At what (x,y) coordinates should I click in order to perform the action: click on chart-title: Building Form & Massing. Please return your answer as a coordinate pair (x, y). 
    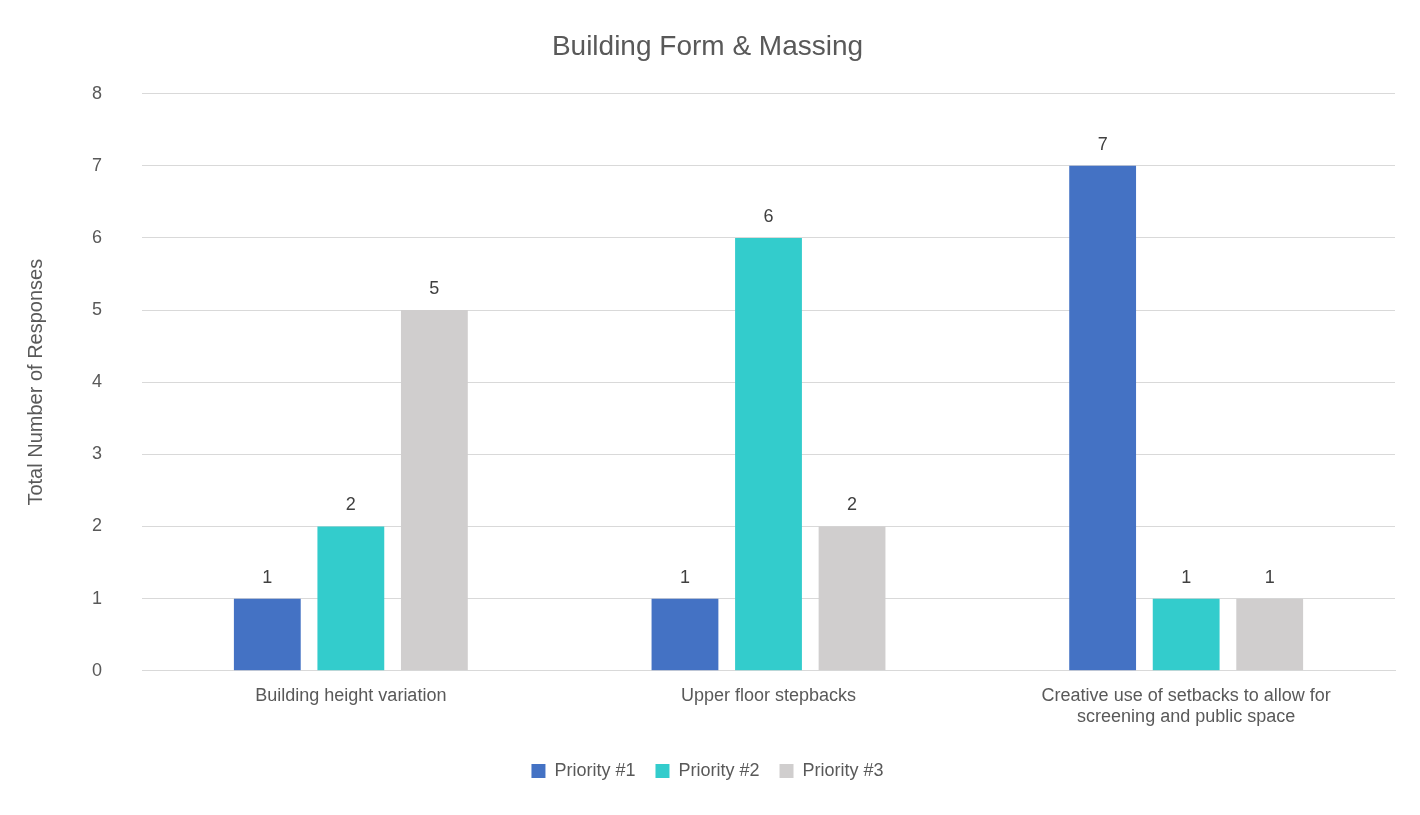
    Looking at the image, I should click on (707, 45).